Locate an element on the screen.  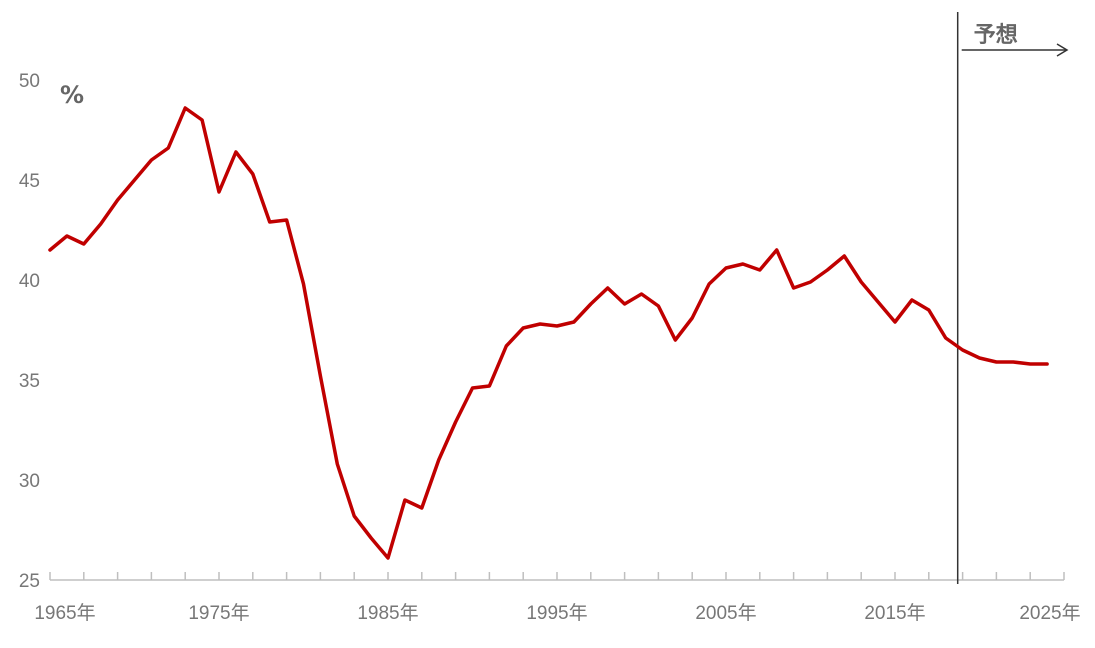
y-tick-label: 45 is located at coordinates (29, 181).